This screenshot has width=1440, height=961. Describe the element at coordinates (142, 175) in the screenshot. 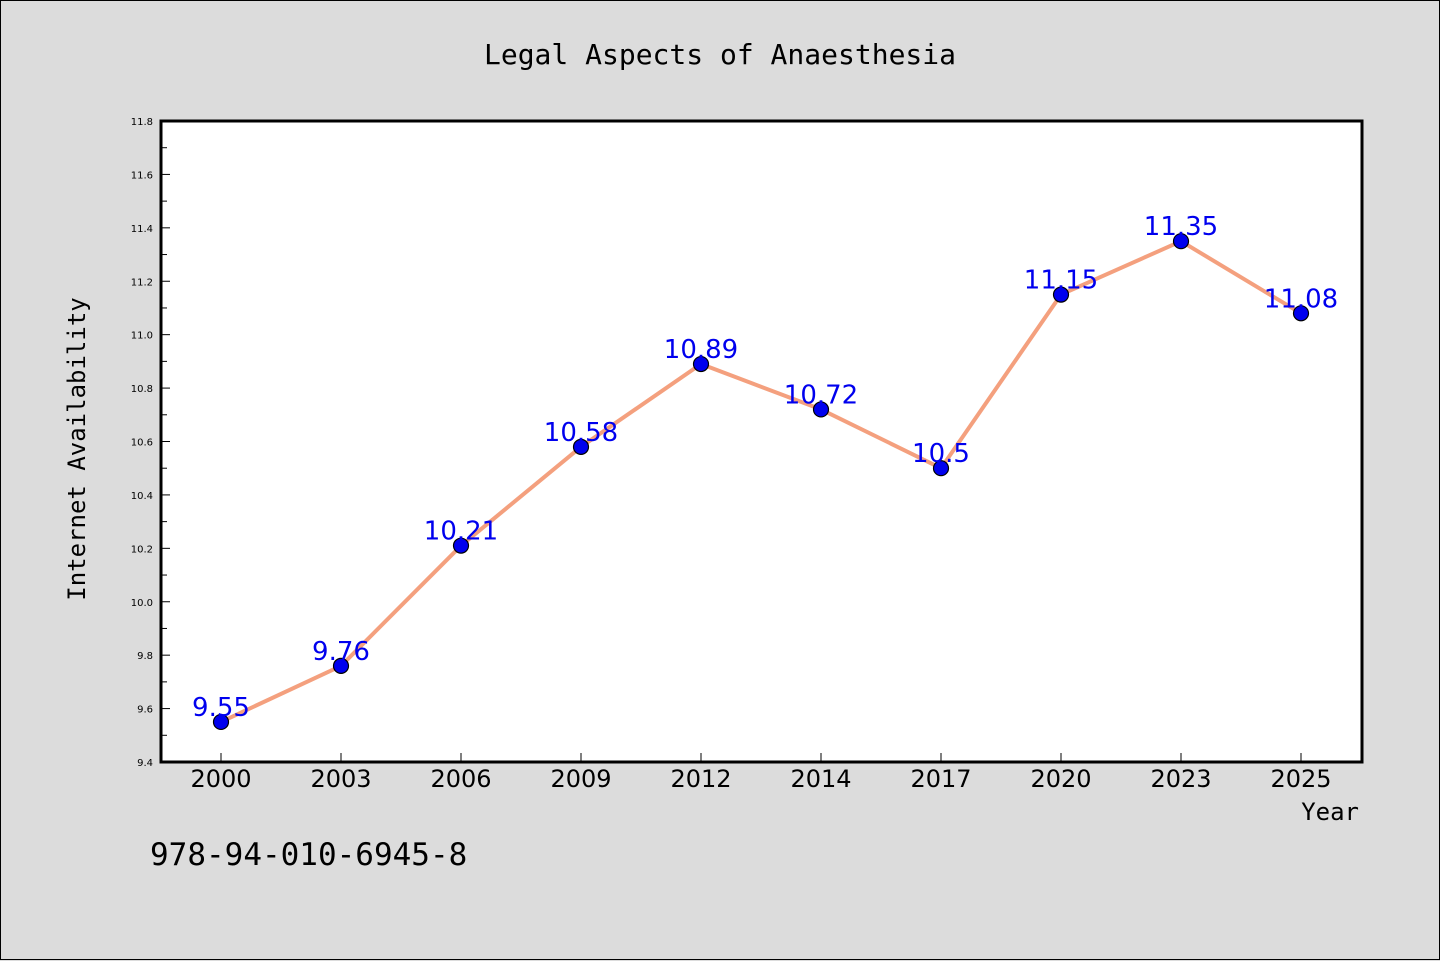

I see `y-tick-label: 11.6` at that location.